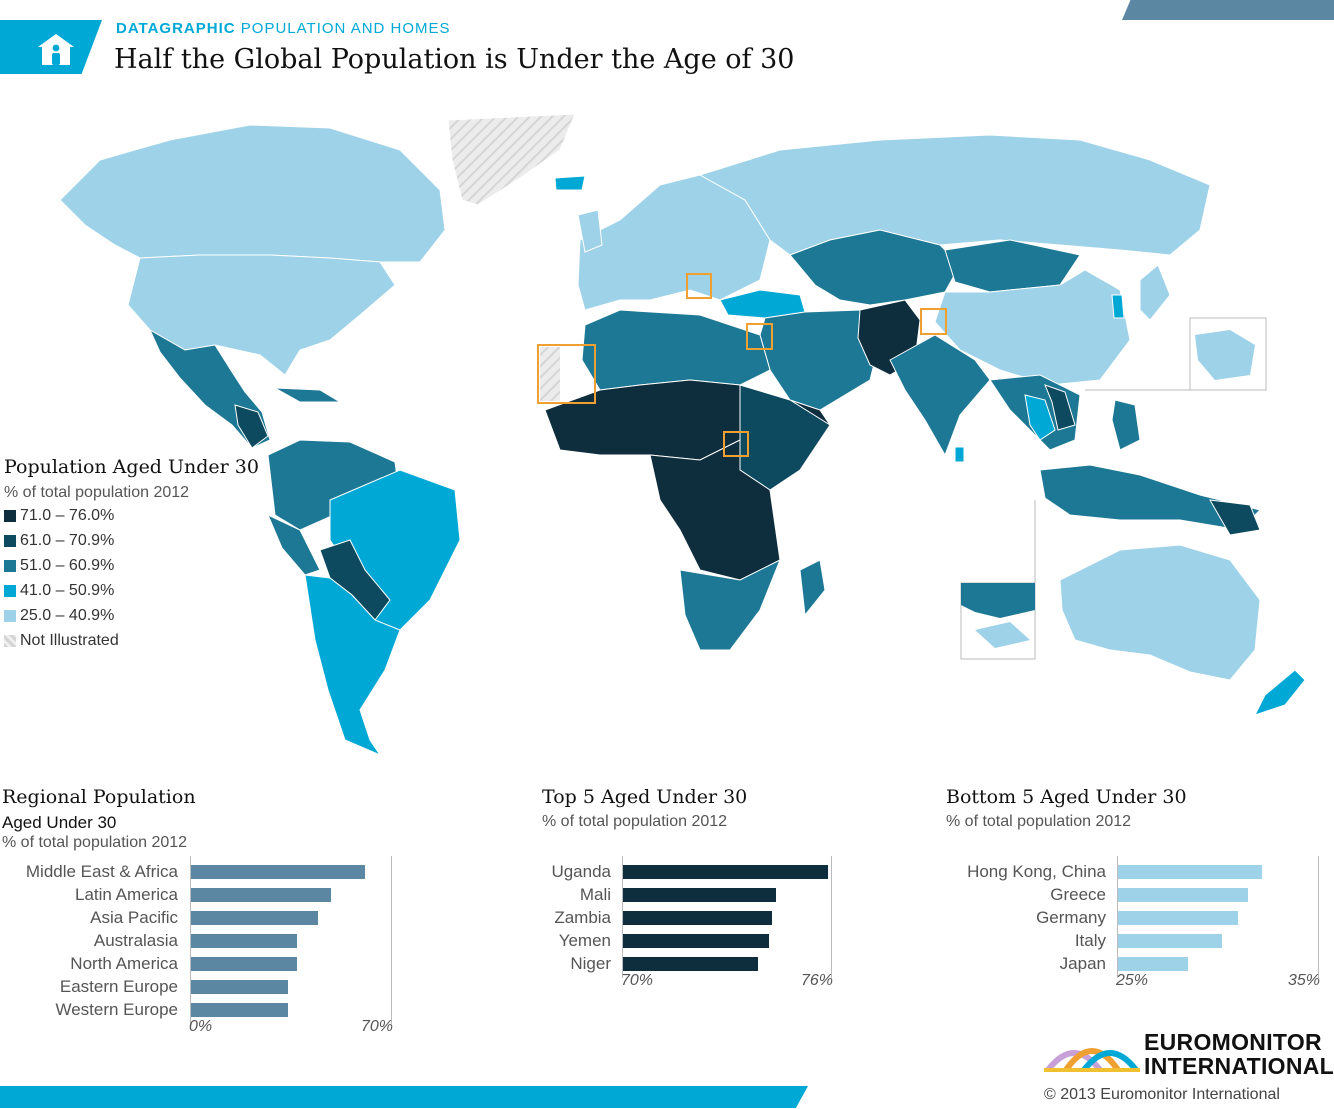  What do you see at coordinates (1078, 894) in the screenshot?
I see `category-label: Greece` at bounding box center [1078, 894].